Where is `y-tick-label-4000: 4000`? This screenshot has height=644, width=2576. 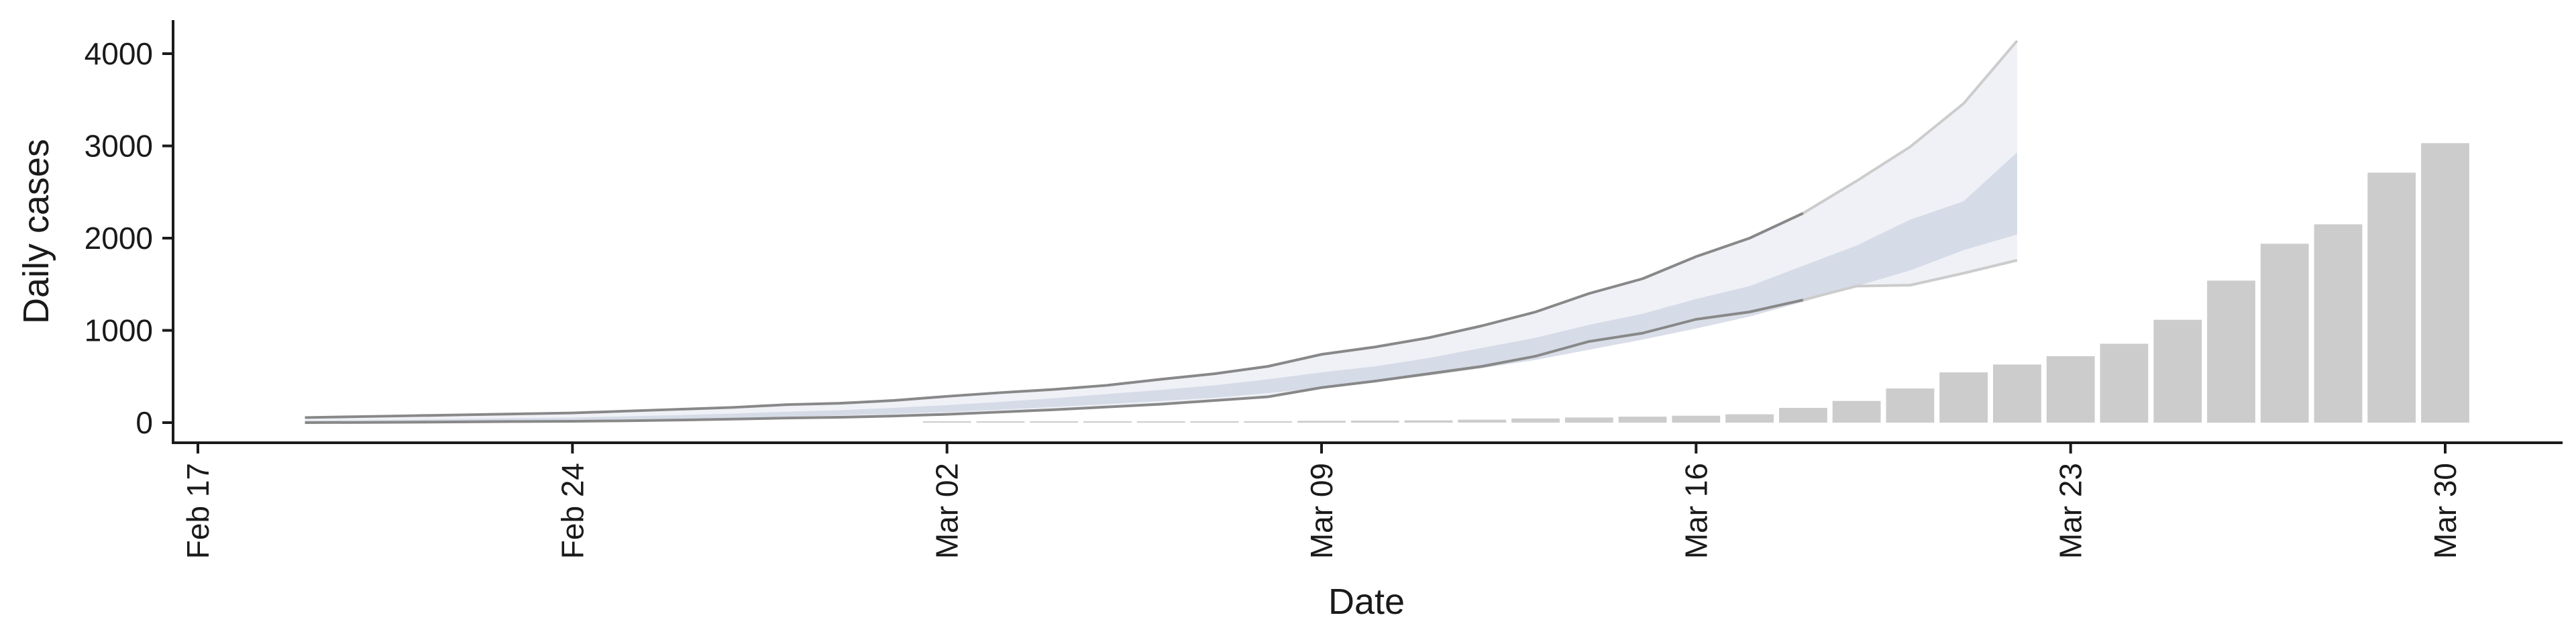
y-tick-label-4000: 4000 is located at coordinates (119, 53).